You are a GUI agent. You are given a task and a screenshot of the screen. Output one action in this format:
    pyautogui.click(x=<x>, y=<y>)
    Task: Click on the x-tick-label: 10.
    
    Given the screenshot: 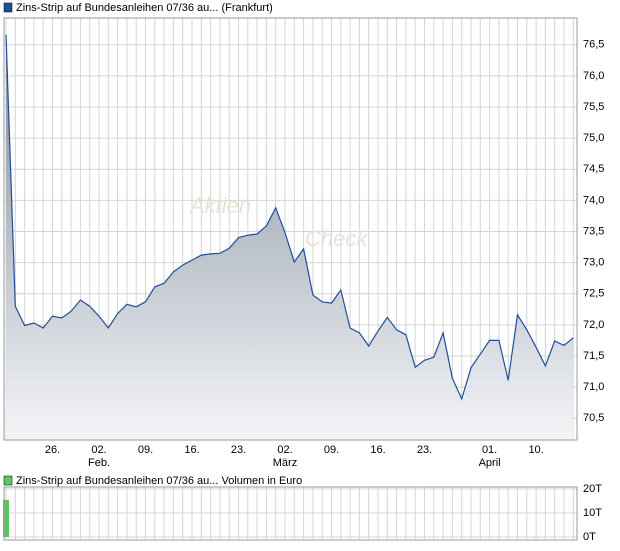 What is the action you would take?
    pyautogui.click(x=535, y=450)
    